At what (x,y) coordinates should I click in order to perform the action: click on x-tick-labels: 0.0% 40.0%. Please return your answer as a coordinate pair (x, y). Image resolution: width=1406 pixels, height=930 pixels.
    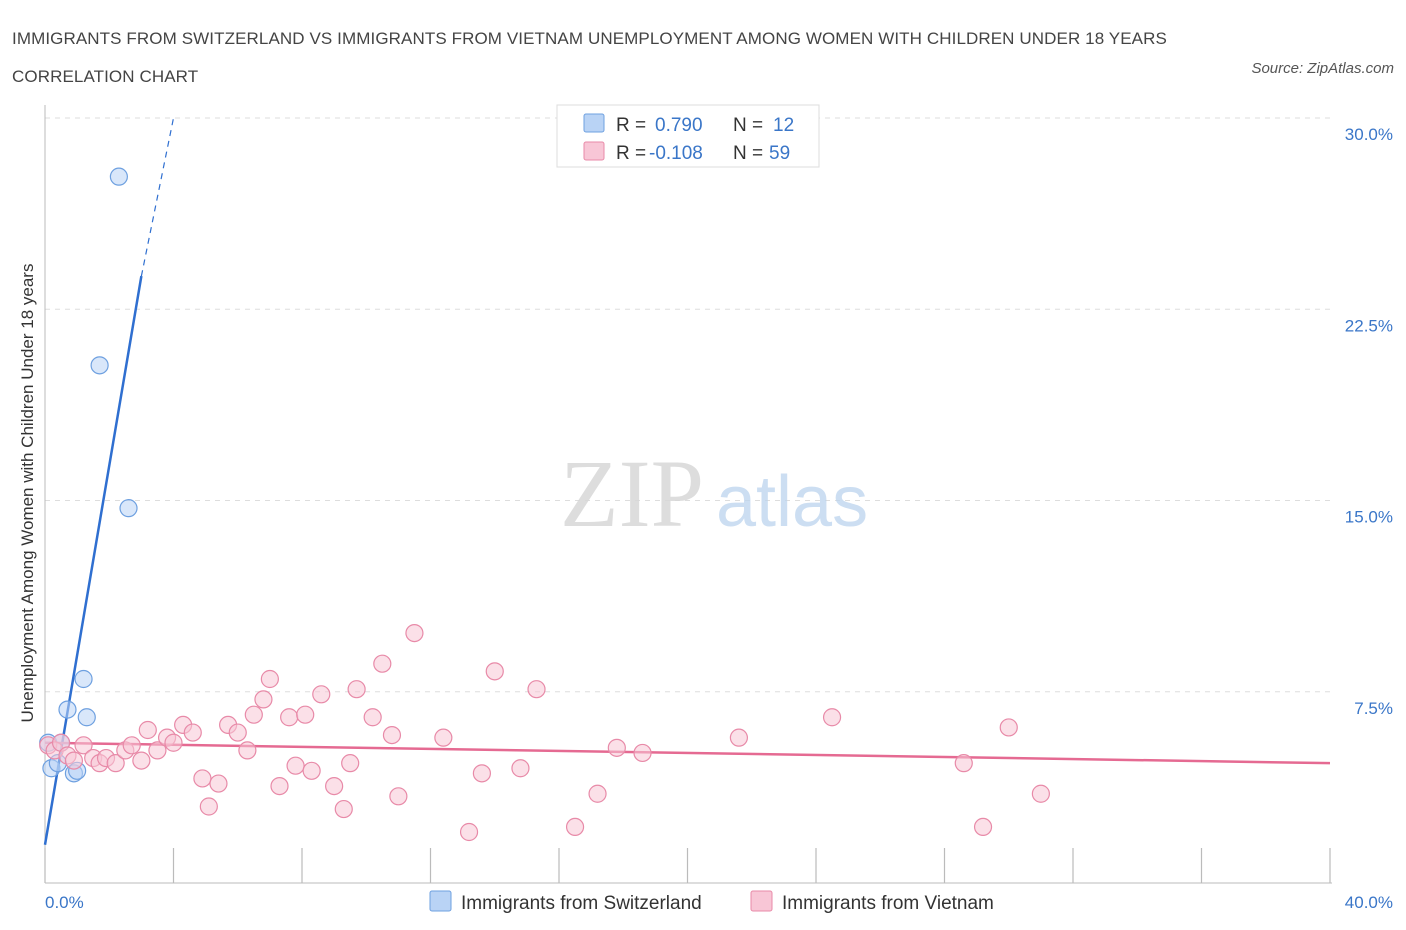
    Looking at the image, I should click on (719, 902).